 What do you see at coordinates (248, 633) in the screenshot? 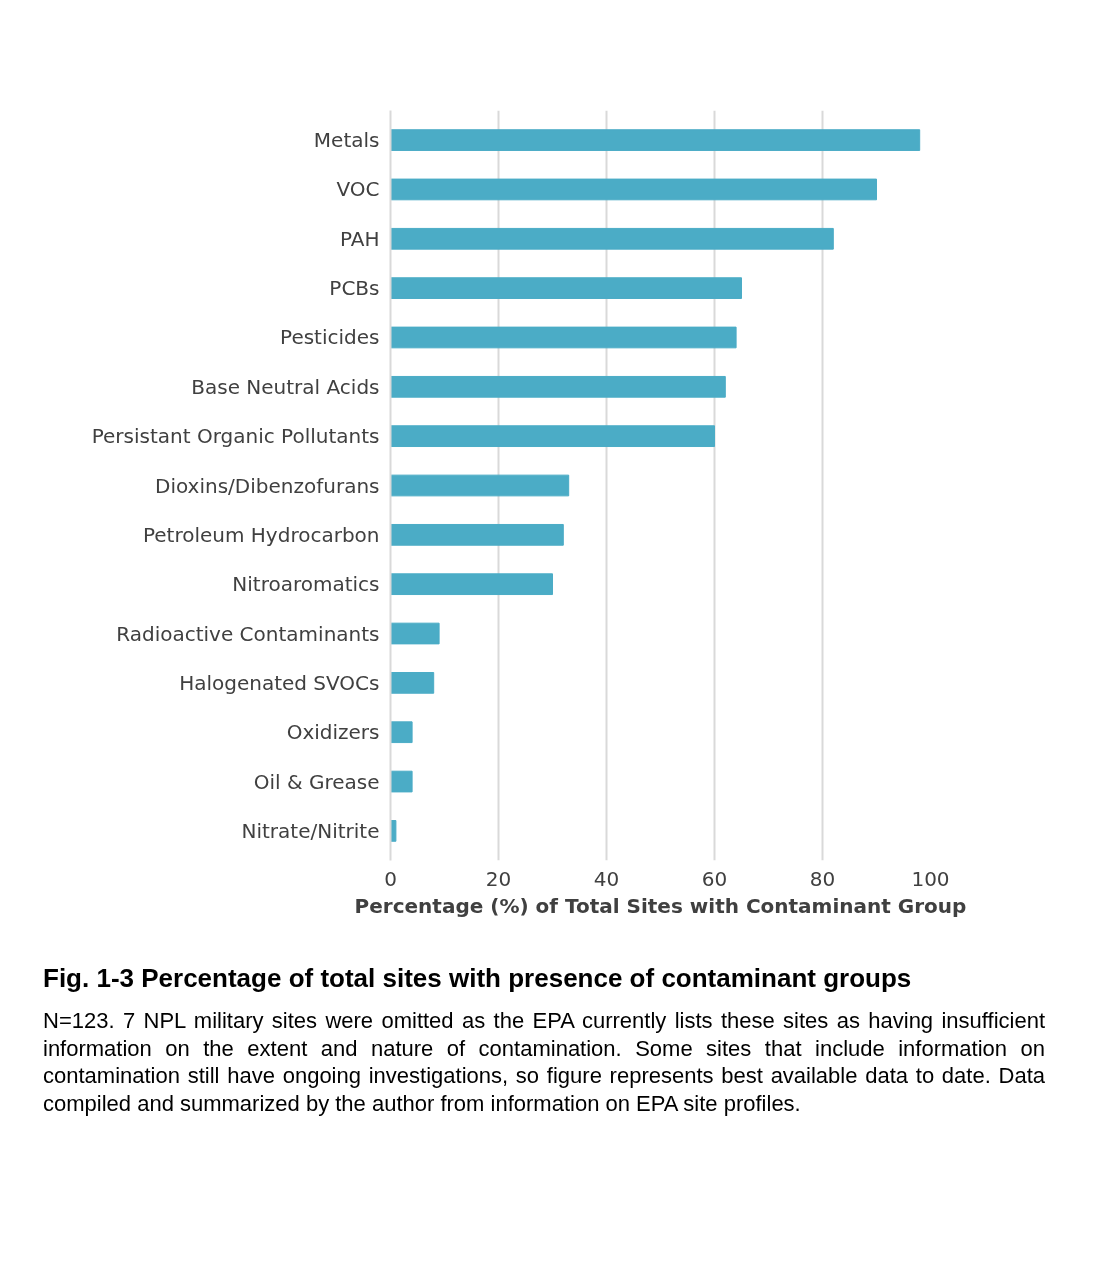
I see `y-tick-label: Radioactive Contaminants` at bounding box center [248, 633].